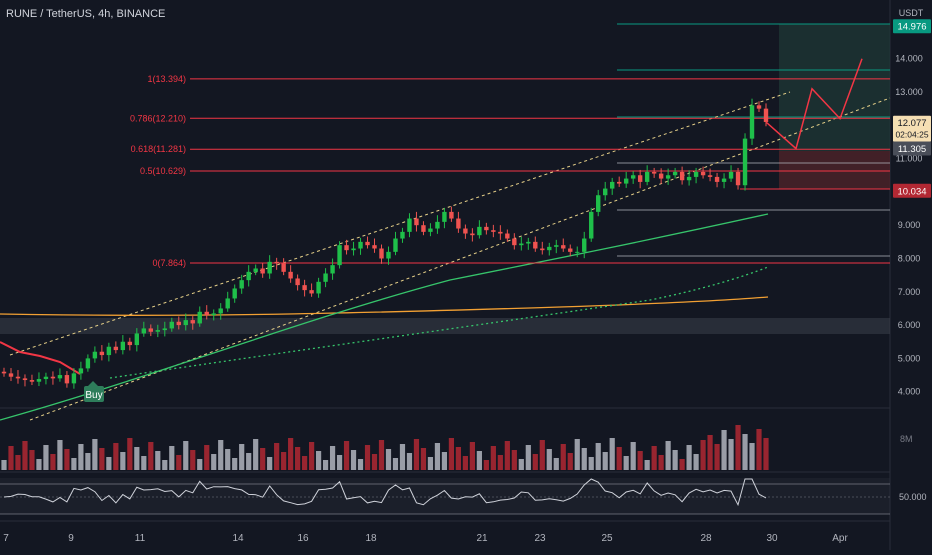  What do you see at coordinates (85, 14) in the screenshot?
I see `symbol-title: RUNE / TetherUS, 4h, BINANCE` at bounding box center [85, 14].